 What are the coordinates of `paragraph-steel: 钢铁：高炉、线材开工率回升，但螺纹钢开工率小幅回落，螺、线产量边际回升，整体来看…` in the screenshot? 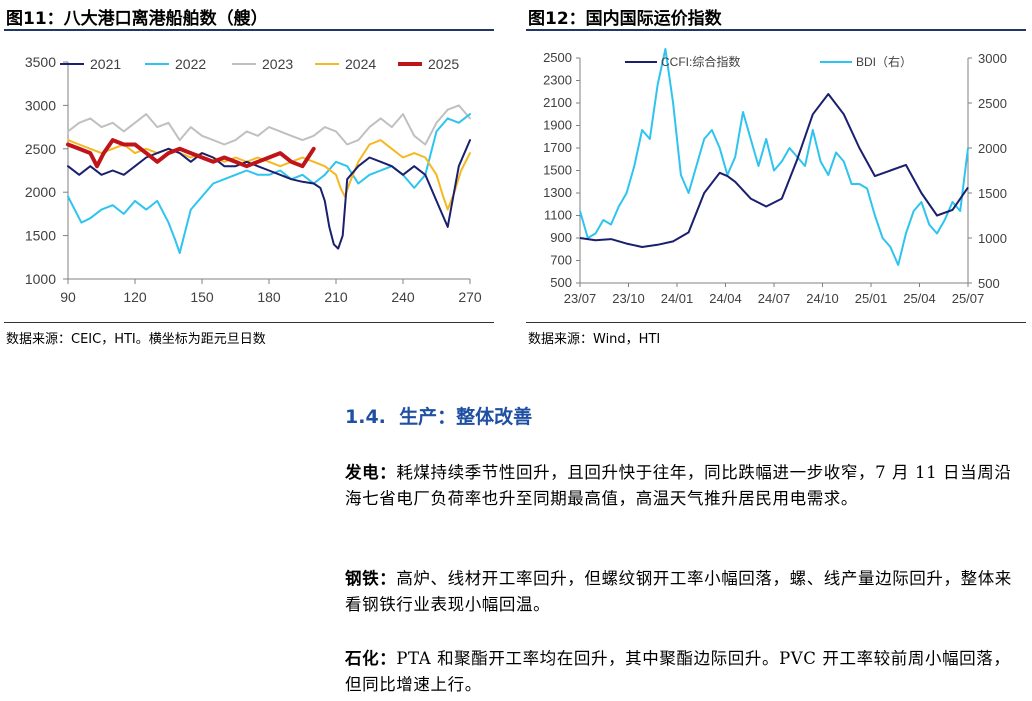 It's located at (686, 592).